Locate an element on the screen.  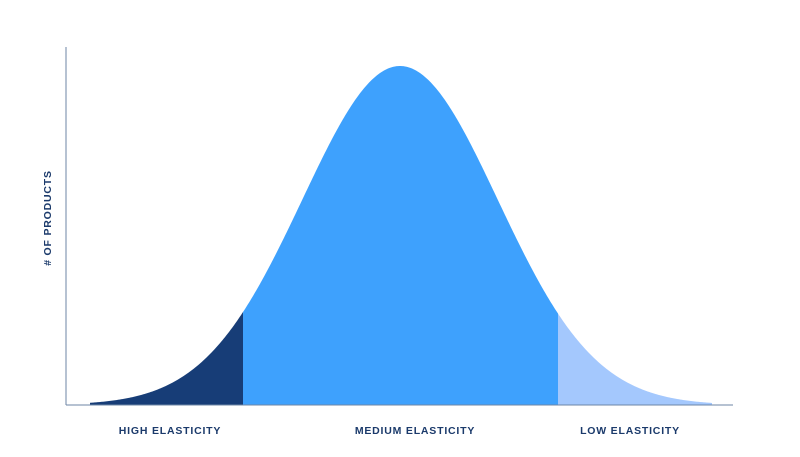
region-label: LOW ELASTICITY is located at coordinates (630, 431).